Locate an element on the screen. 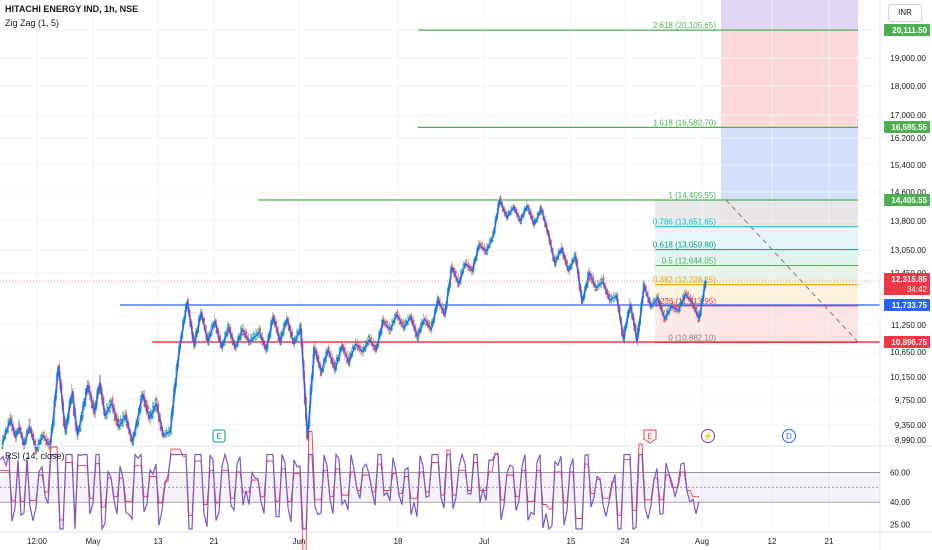 Image resolution: width=932 pixels, height=550 pixels. fib-level-label: 0.382 (12,228.25) is located at coordinates (684, 280).